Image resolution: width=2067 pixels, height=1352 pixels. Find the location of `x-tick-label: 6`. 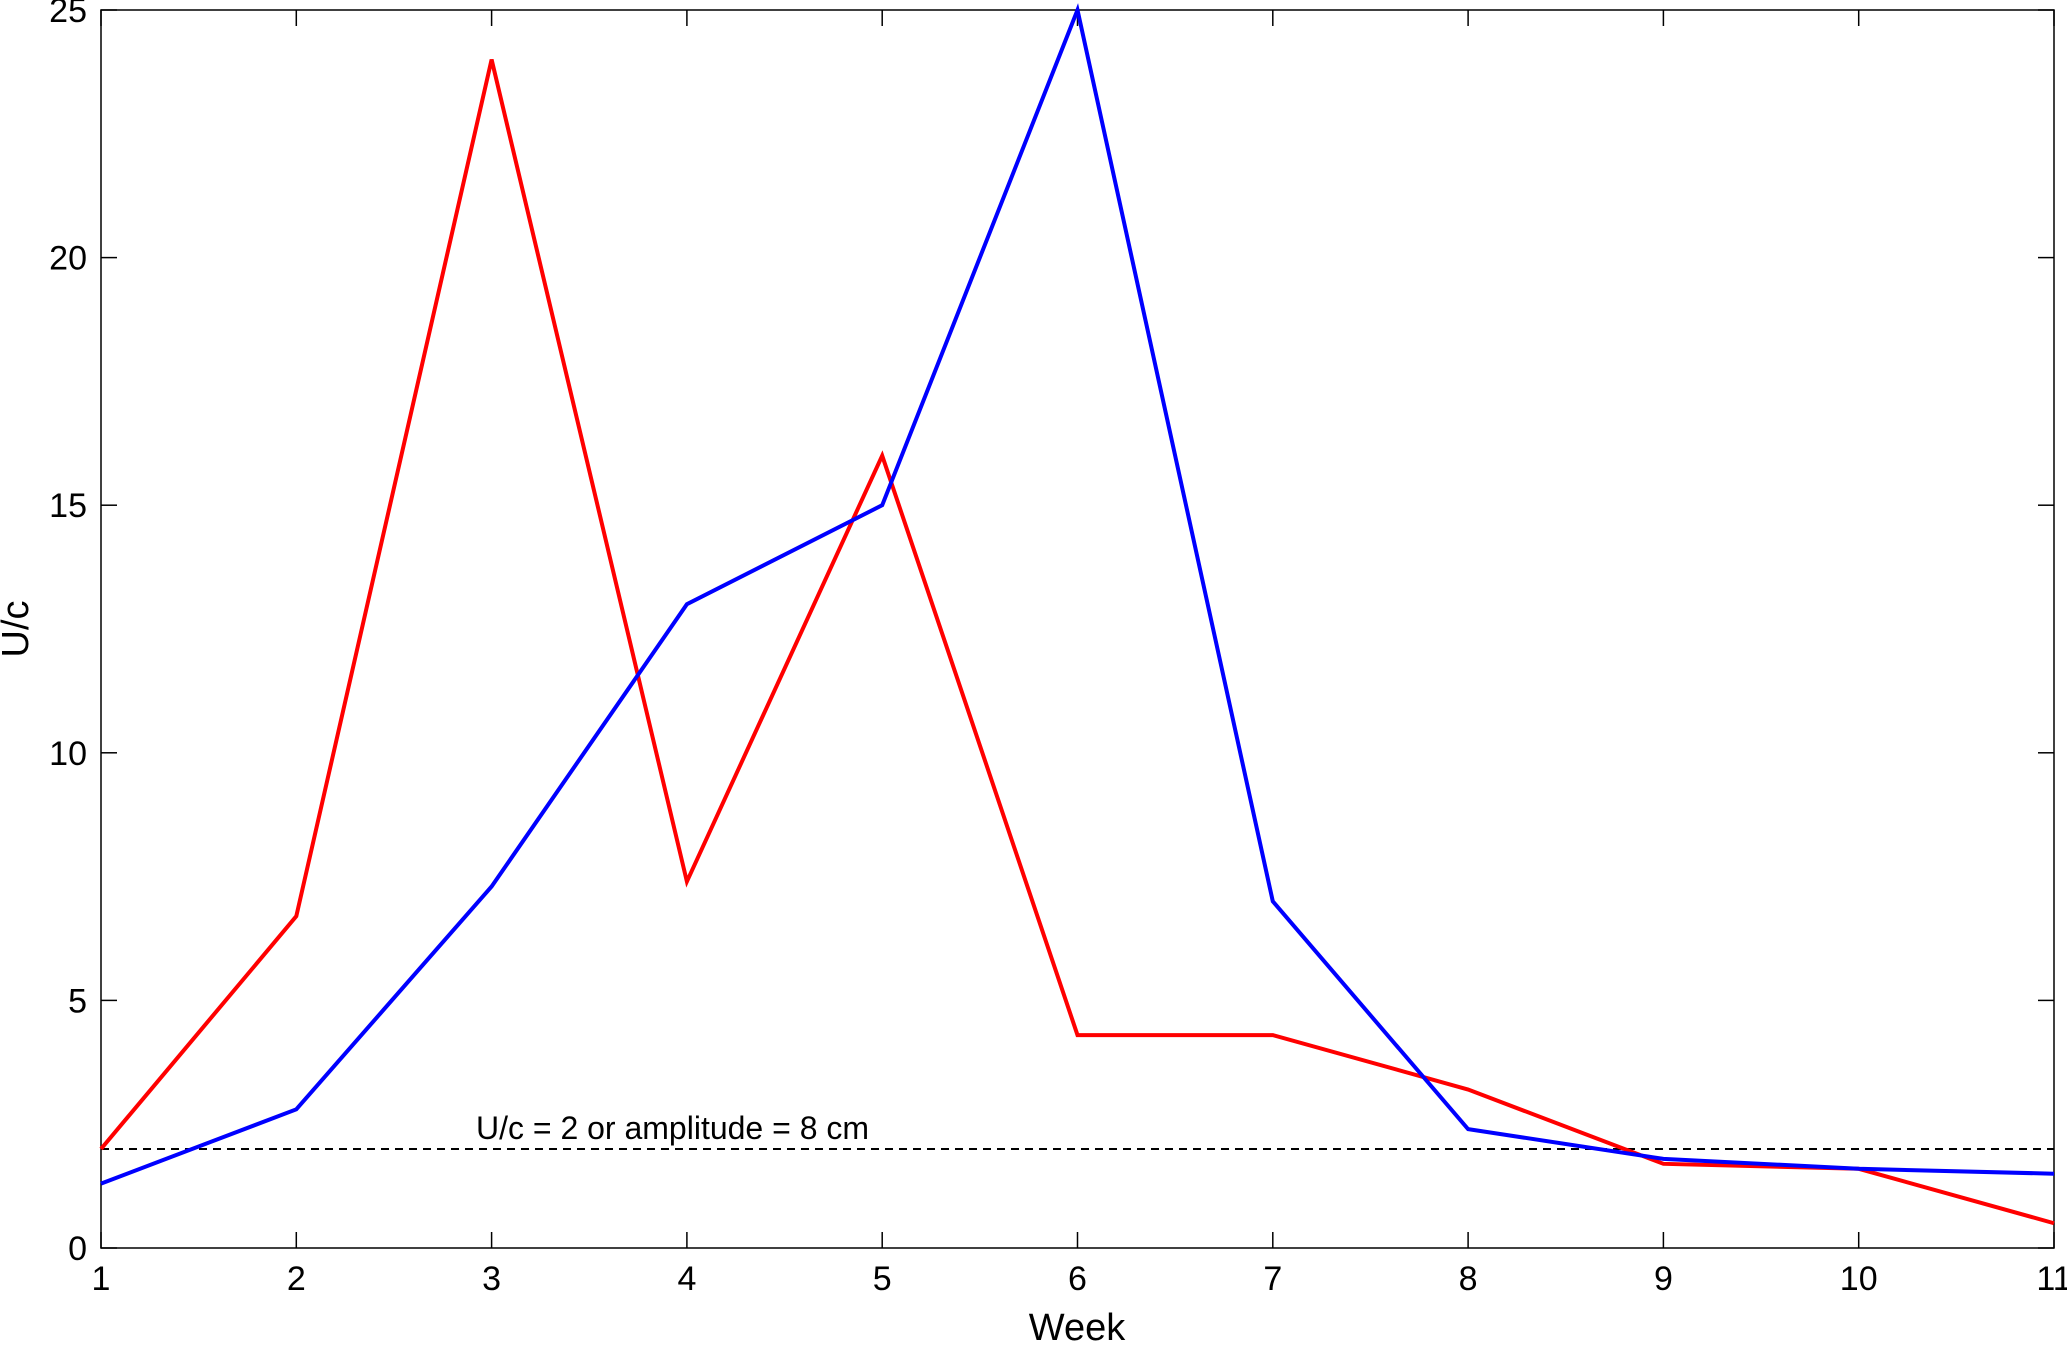

x-tick-label: 6 is located at coordinates (1077, 1279).